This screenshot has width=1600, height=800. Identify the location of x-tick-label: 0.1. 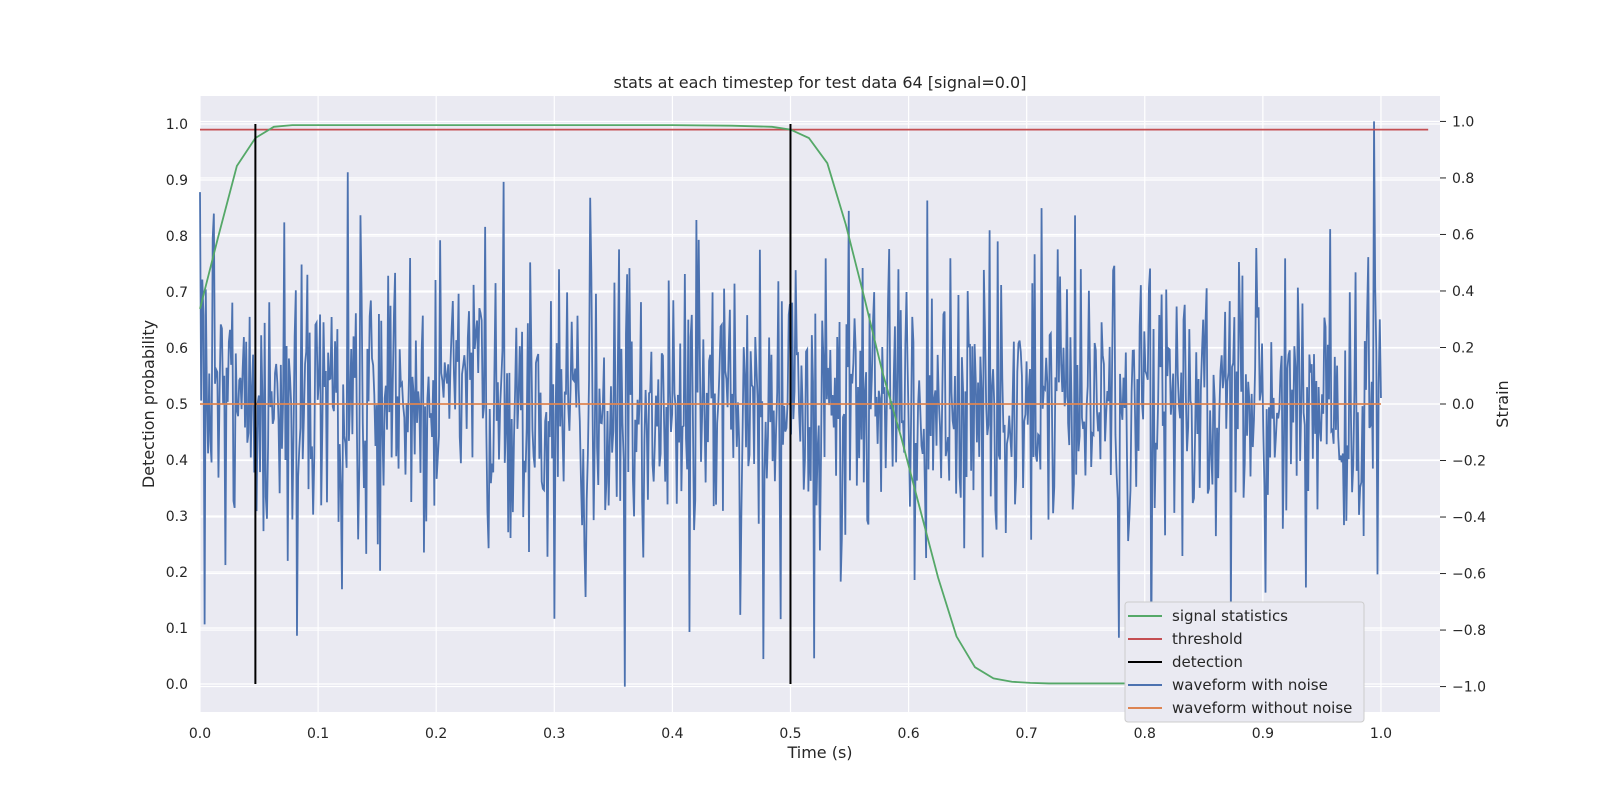
(318, 734).